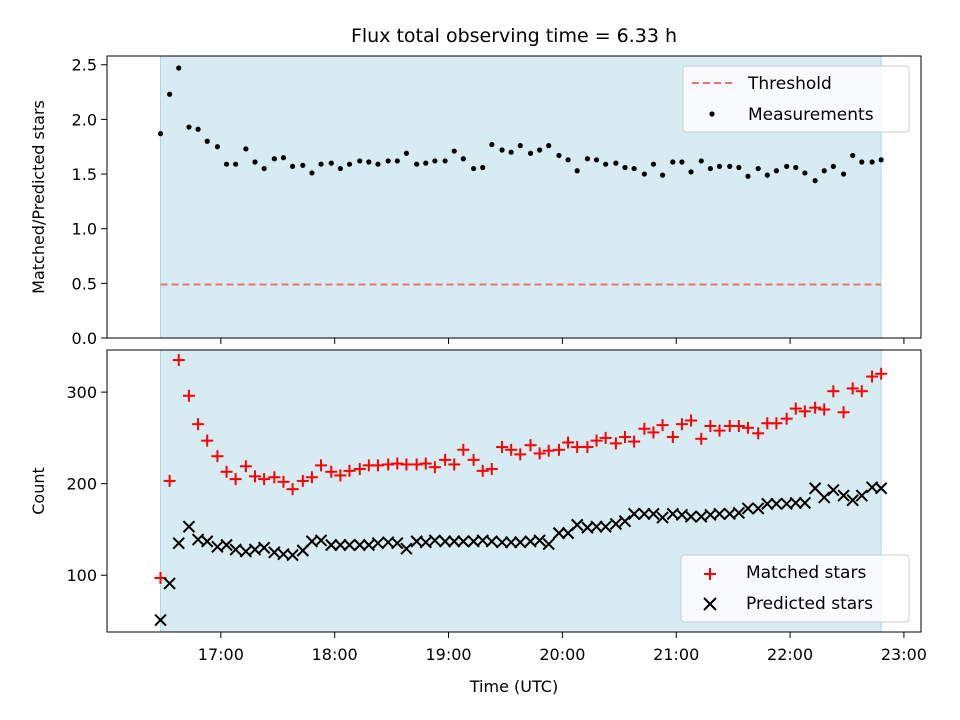  What do you see at coordinates (710, 604) in the screenshot?
I see `predicted-legend-swatch` at bounding box center [710, 604].